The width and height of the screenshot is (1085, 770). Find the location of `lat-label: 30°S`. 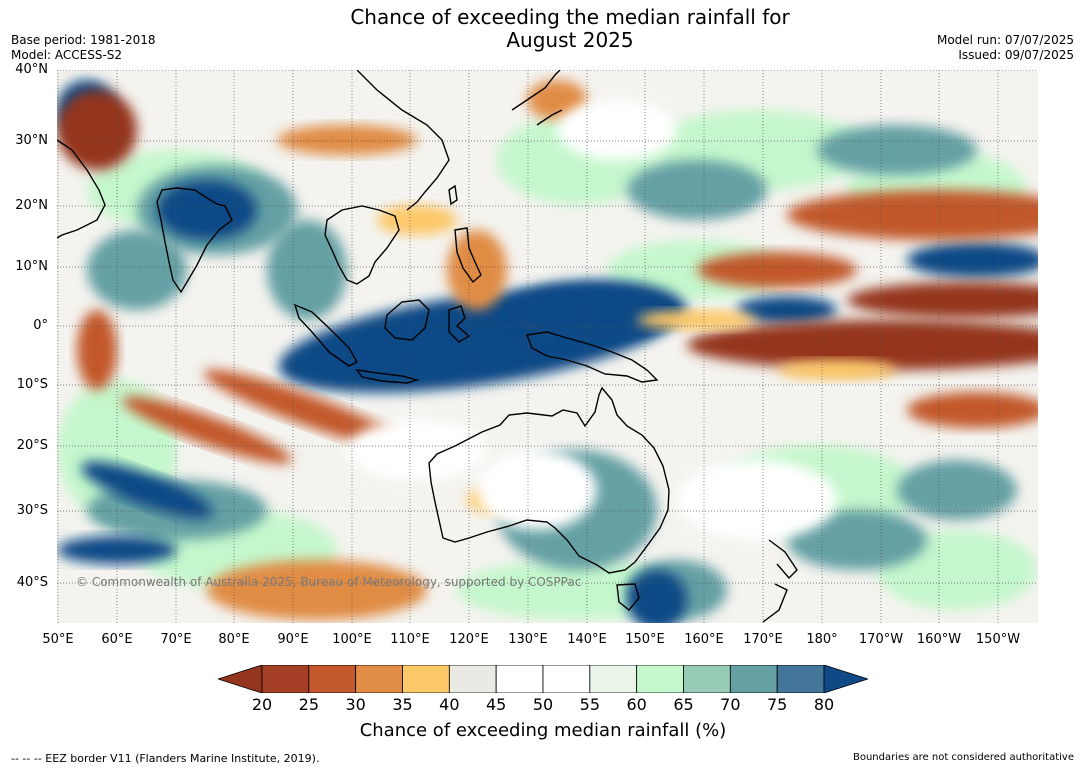

lat-label: 30°S is located at coordinates (32, 510).